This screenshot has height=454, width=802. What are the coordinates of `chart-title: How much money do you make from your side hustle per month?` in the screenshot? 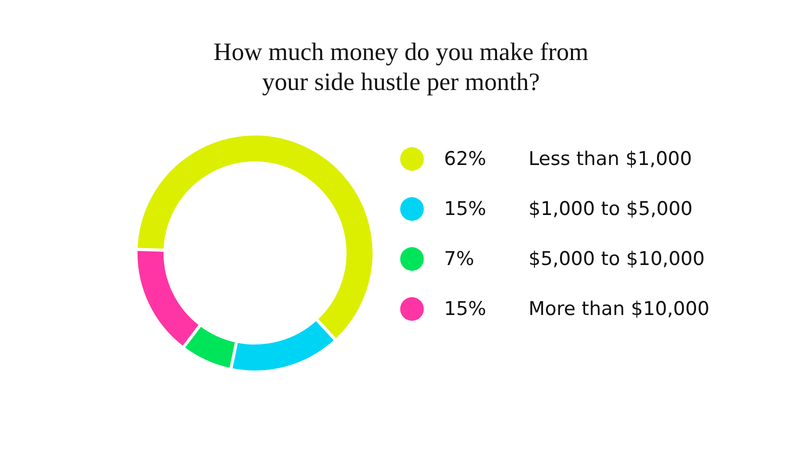 It's located at (402, 67).